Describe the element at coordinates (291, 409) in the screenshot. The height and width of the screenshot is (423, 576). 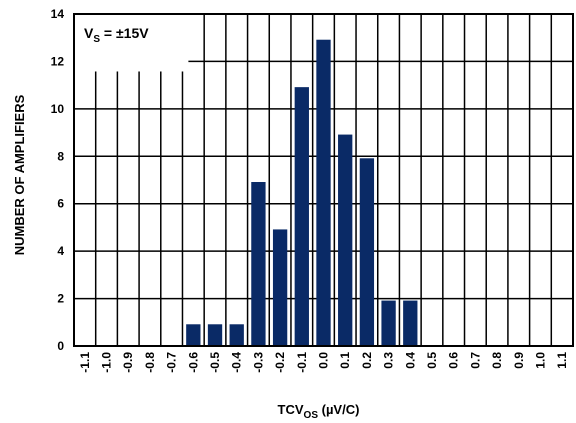
I see `x-axis-title-main: TCV` at that location.